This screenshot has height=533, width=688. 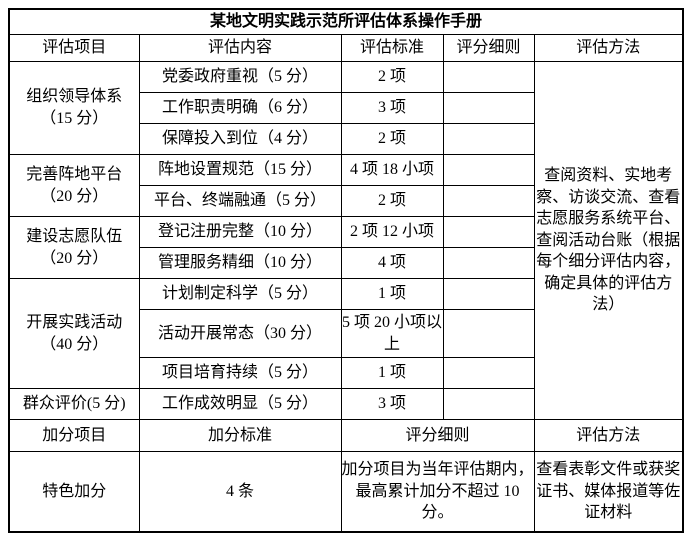 What do you see at coordinates (240, 48) in the screenshot?
I see `column-header-content: 评估内容` at bounding box center [240, 48].